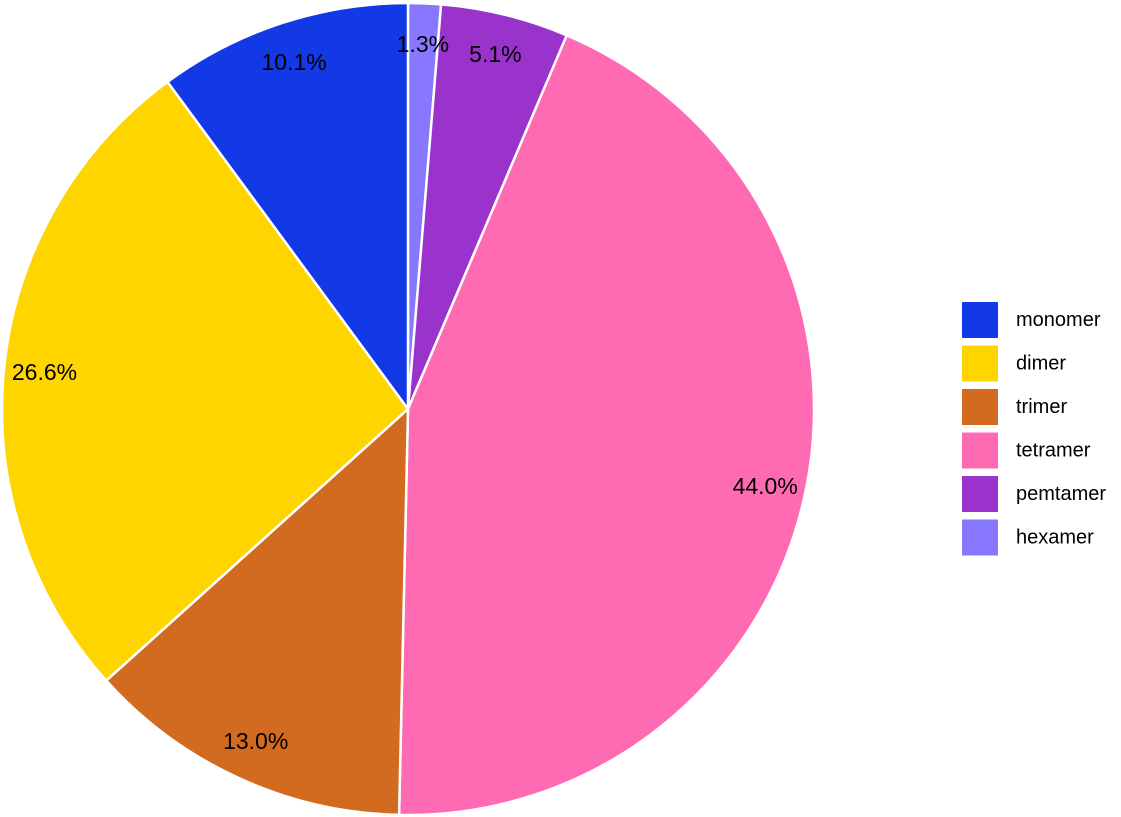 The image size is (1121, 817). Describe the element at coordinates (1041, 407) in the screenshot. I see `legend-label-trimer: trimer` at that location.